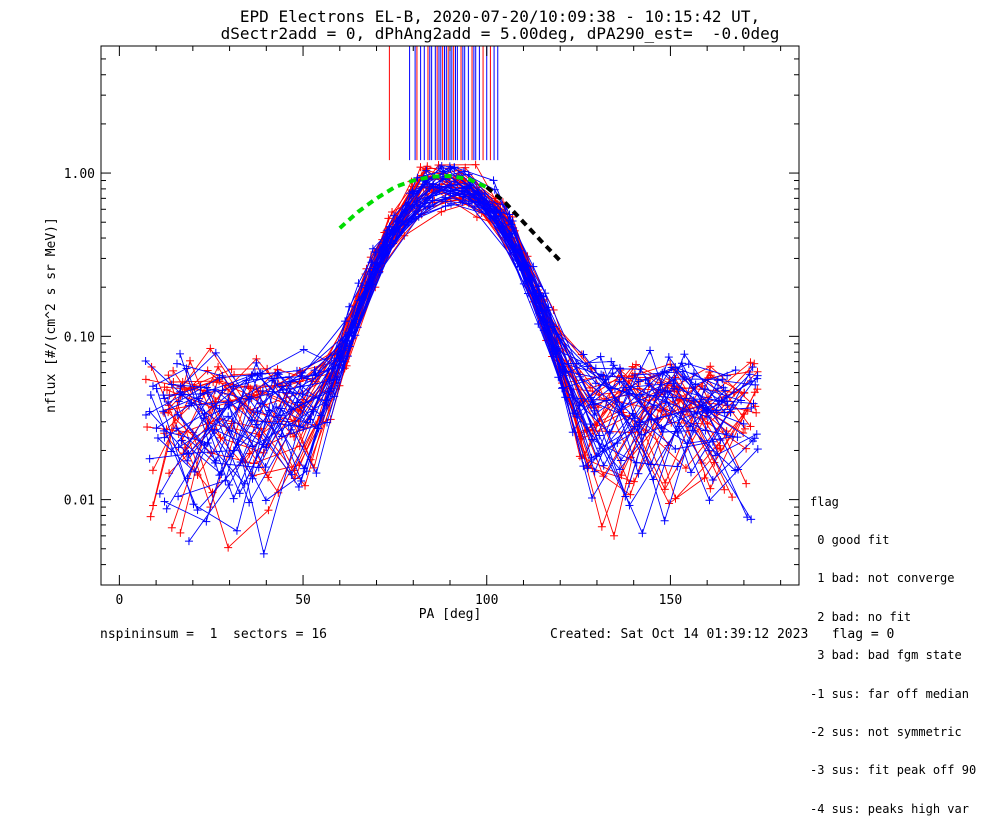  Describe the element at coordinates (889, 693) in the screenshot. I see `legend-item: -1 sus: far off median` at that location.